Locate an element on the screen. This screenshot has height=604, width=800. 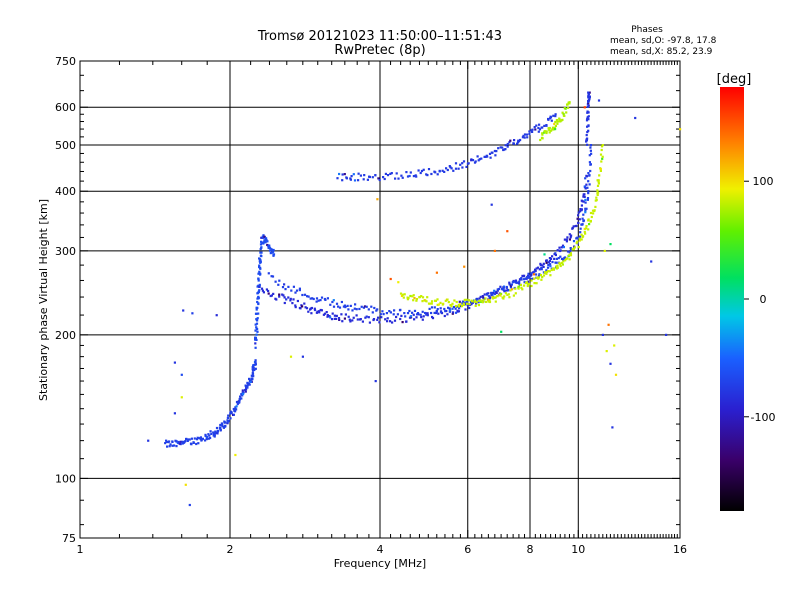
stats-line-o: mean, sd,O: -97.8, 17.8 is located at coordinates (663, 41).